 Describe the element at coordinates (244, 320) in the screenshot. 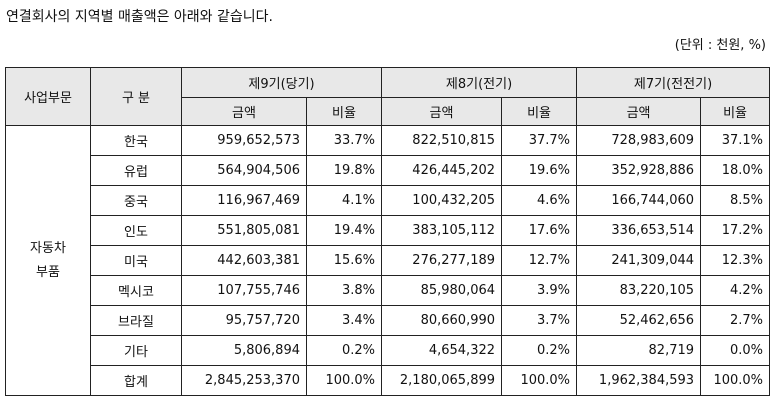

I see `amount-period-9-cell: 95,757,720` at that location.